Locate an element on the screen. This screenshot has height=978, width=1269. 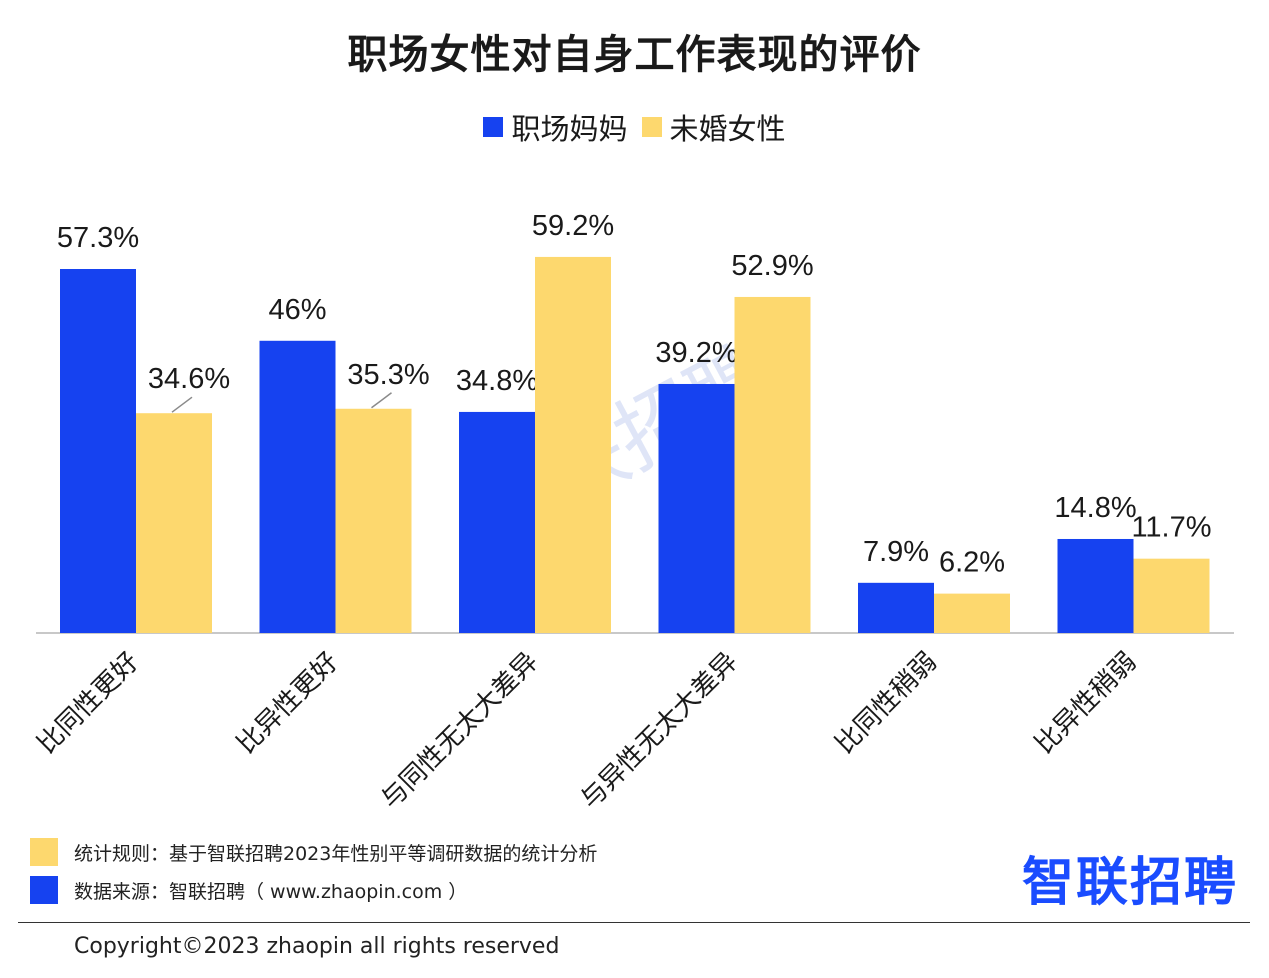
data-label-unmarried-0: 34.6% is located at coordinates (189, 379).